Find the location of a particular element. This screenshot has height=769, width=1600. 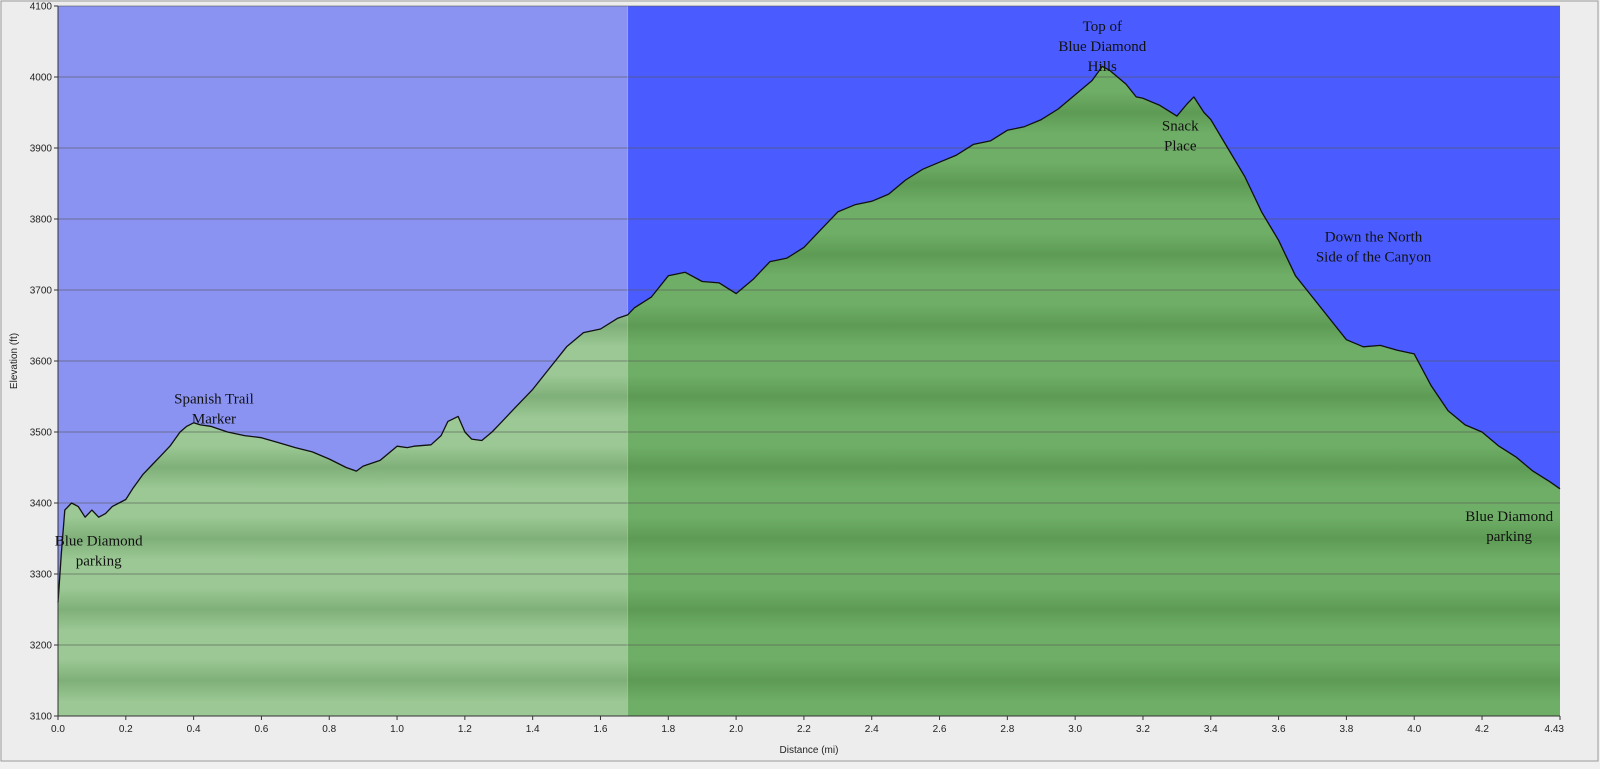

x-tick-label: 4.43 is located at coordinates (1555, 729).